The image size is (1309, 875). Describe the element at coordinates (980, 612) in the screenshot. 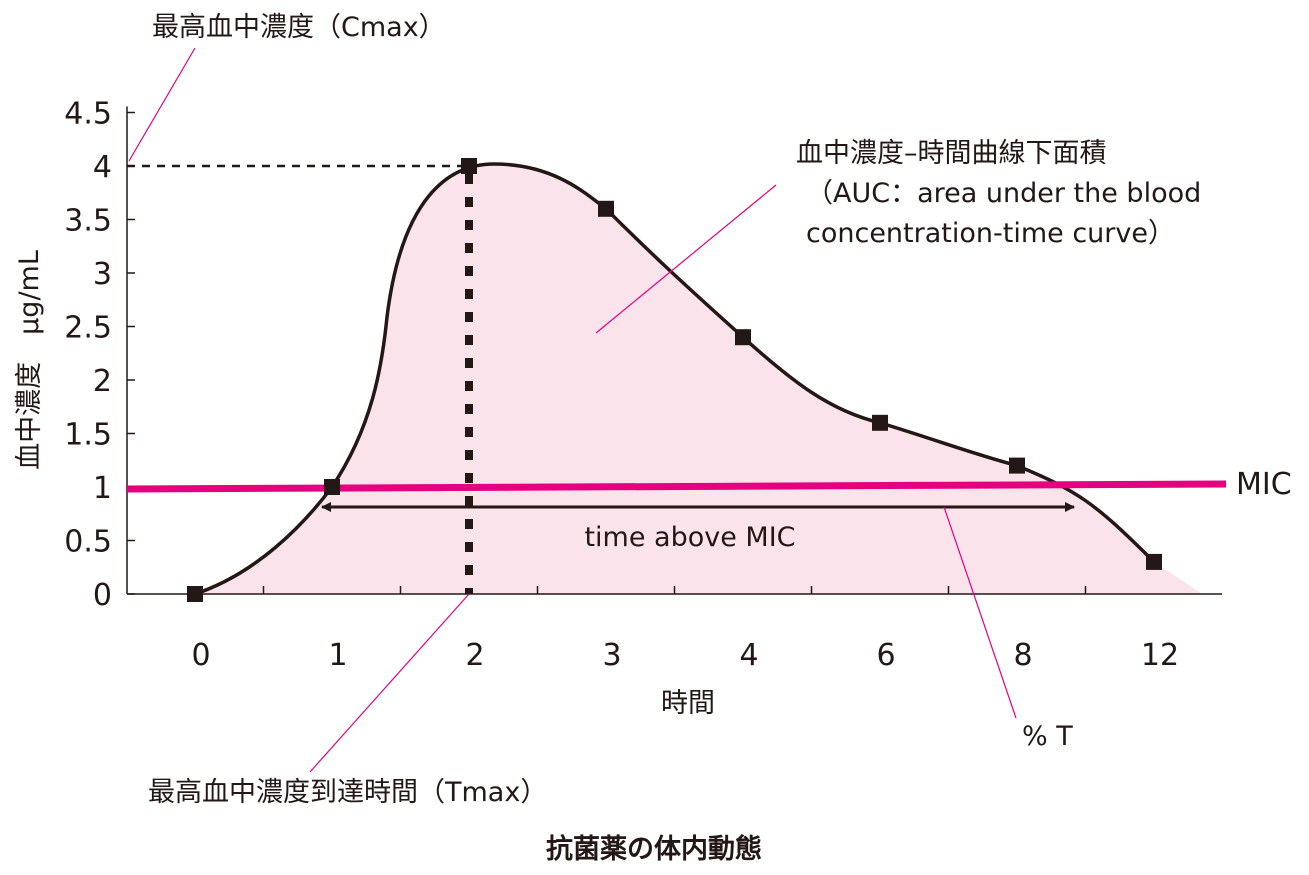

I see `percent-t-leader-line` at that location.